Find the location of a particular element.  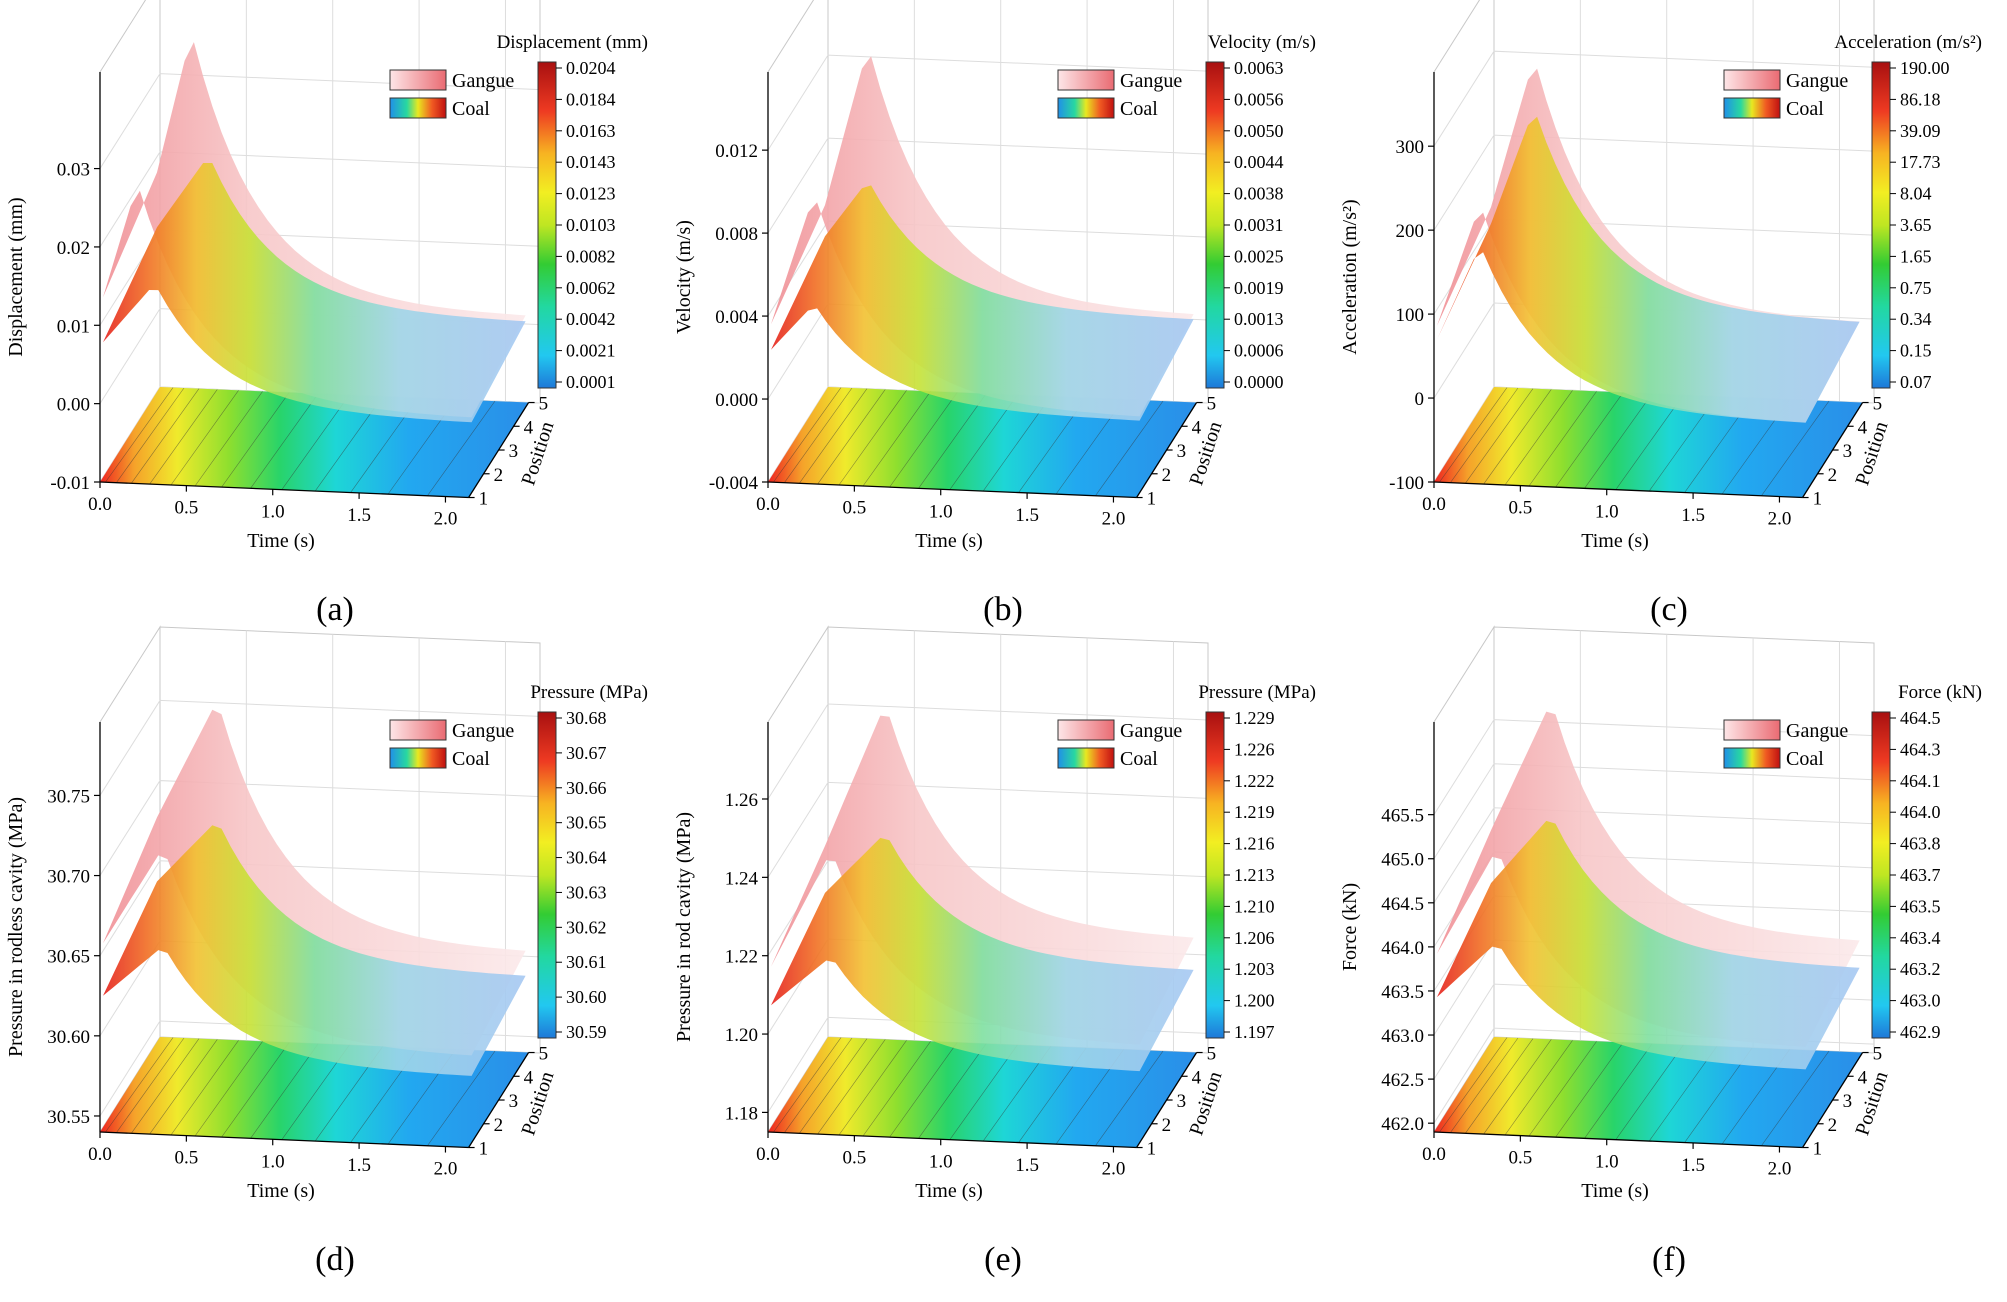

colorbar-title: Pressure (MPa) is located at coordinates (589, 692).